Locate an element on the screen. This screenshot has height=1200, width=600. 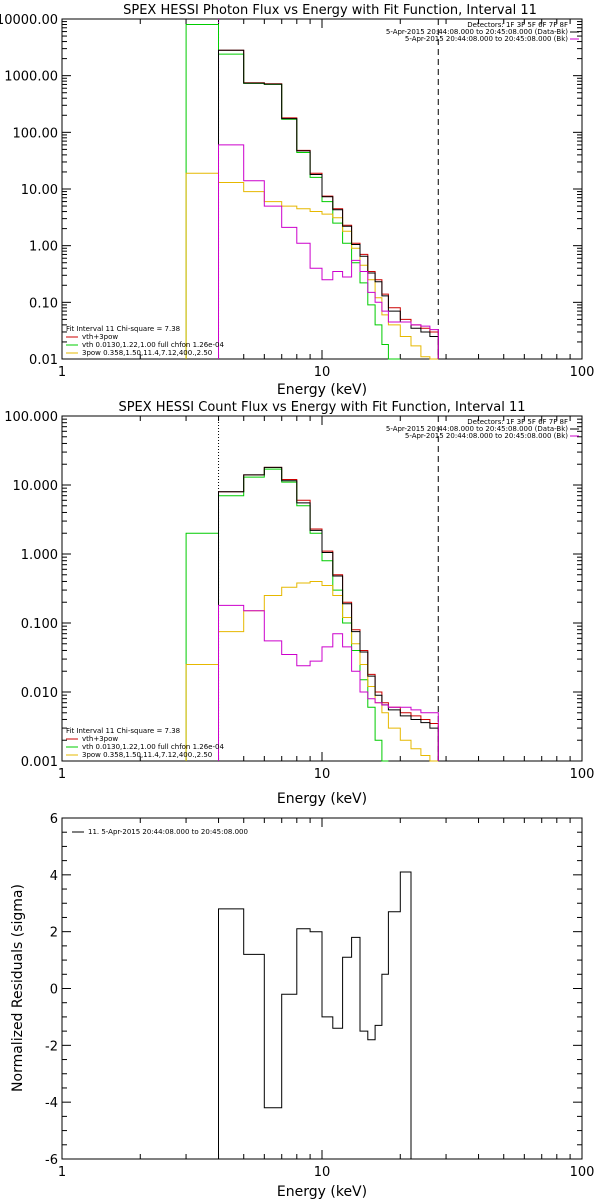
y-tick-label: 0.001 is located at coordinates (39, 762).